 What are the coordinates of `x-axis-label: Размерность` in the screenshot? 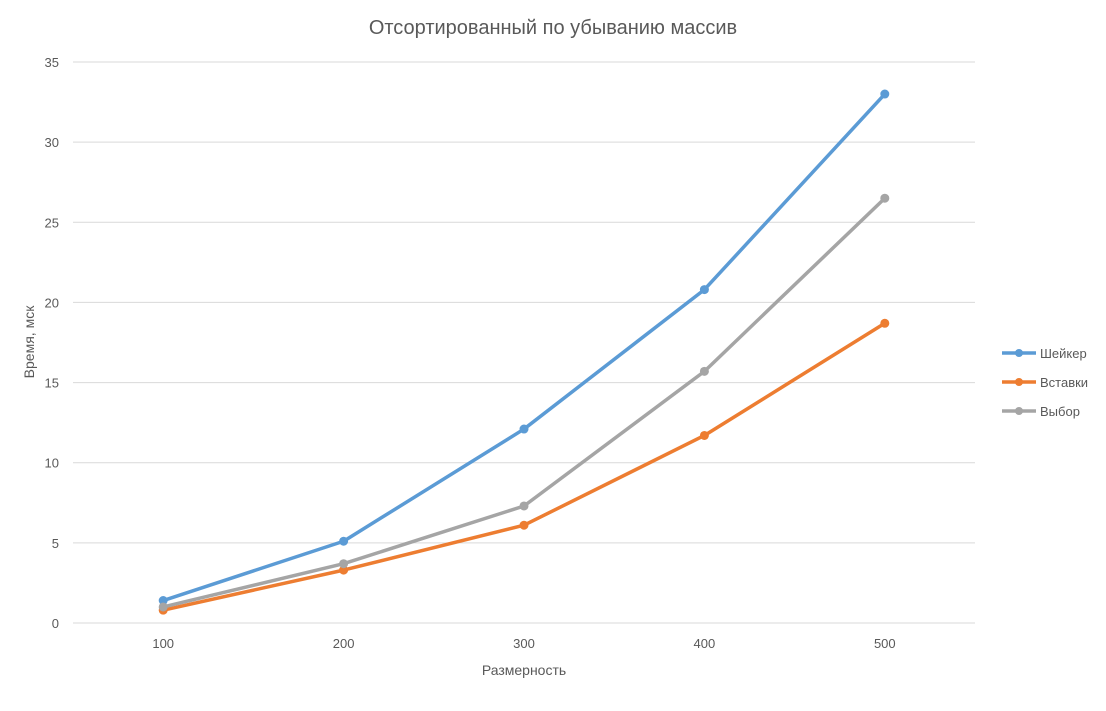 It's located at (524, 670).